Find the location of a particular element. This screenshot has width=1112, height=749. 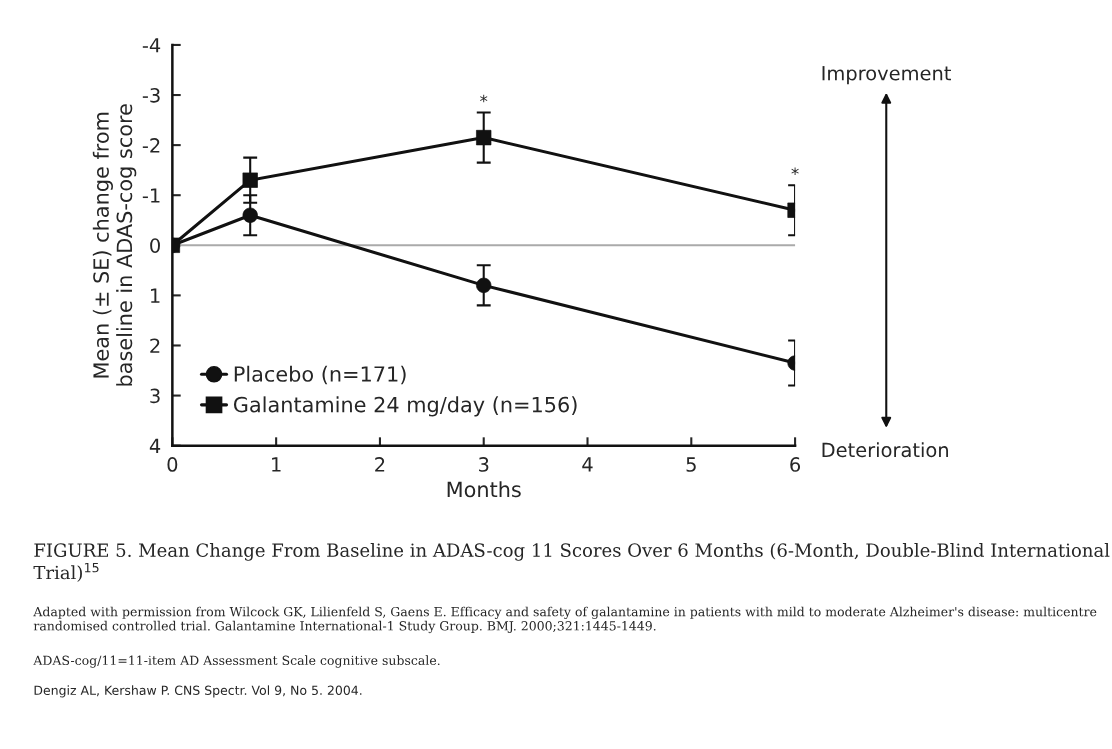

x-tick-label: 2 is located at coordinates (380, 464).